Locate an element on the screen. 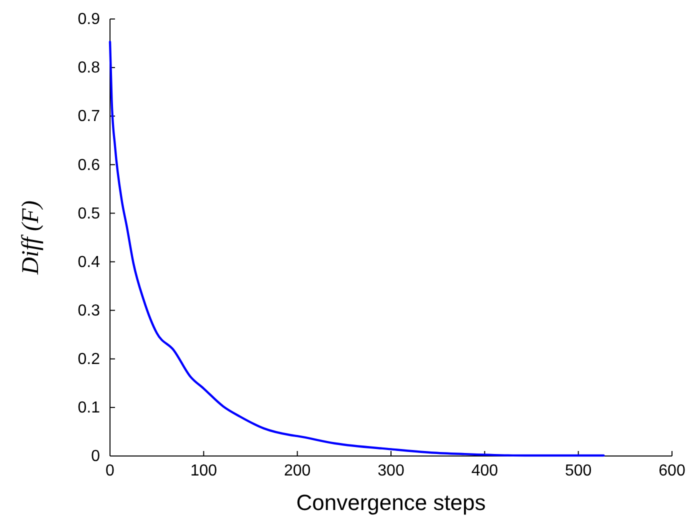 This screenshot has height=522, width=694. x-tick-label: 200 is located at coordinates (297, 471).